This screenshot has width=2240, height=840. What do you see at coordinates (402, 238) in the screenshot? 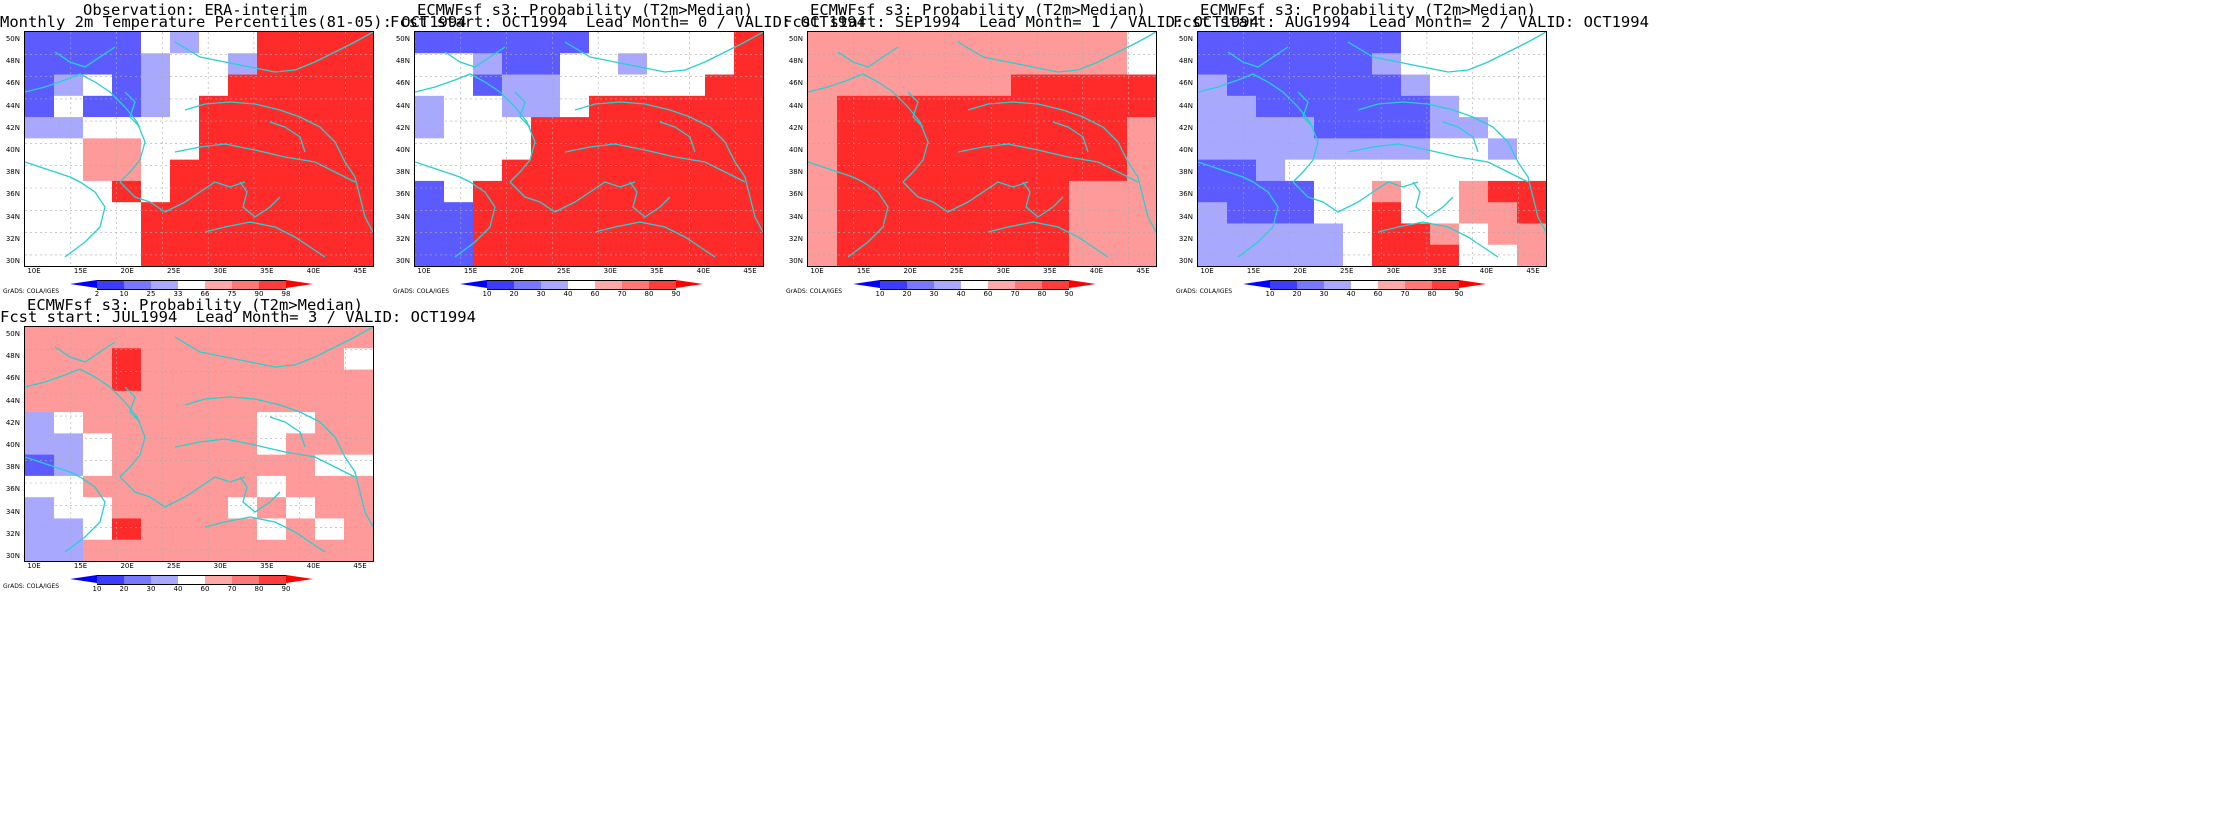
I see `lat-label: 32N` at bounding box center [402, 238].